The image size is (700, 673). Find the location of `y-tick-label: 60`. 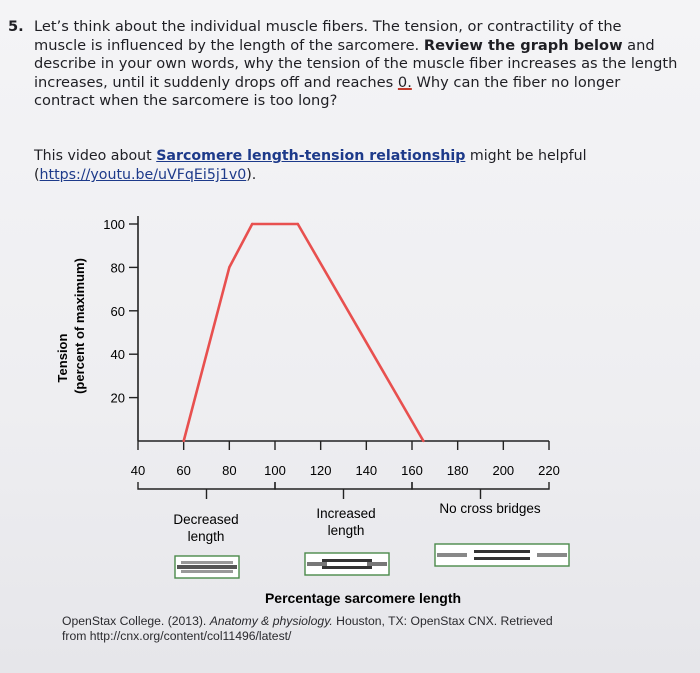

y-tick-label: 60 is located at coordinates (118, 311).